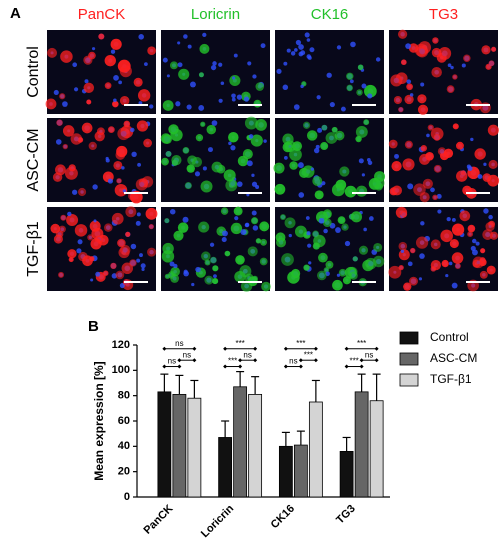 The height and width of the screenshot is (550, 500). Describe the element at coordinates (99, 420) in the screenshot. I see `y-axis-label: Mean expression [%]` at that location.